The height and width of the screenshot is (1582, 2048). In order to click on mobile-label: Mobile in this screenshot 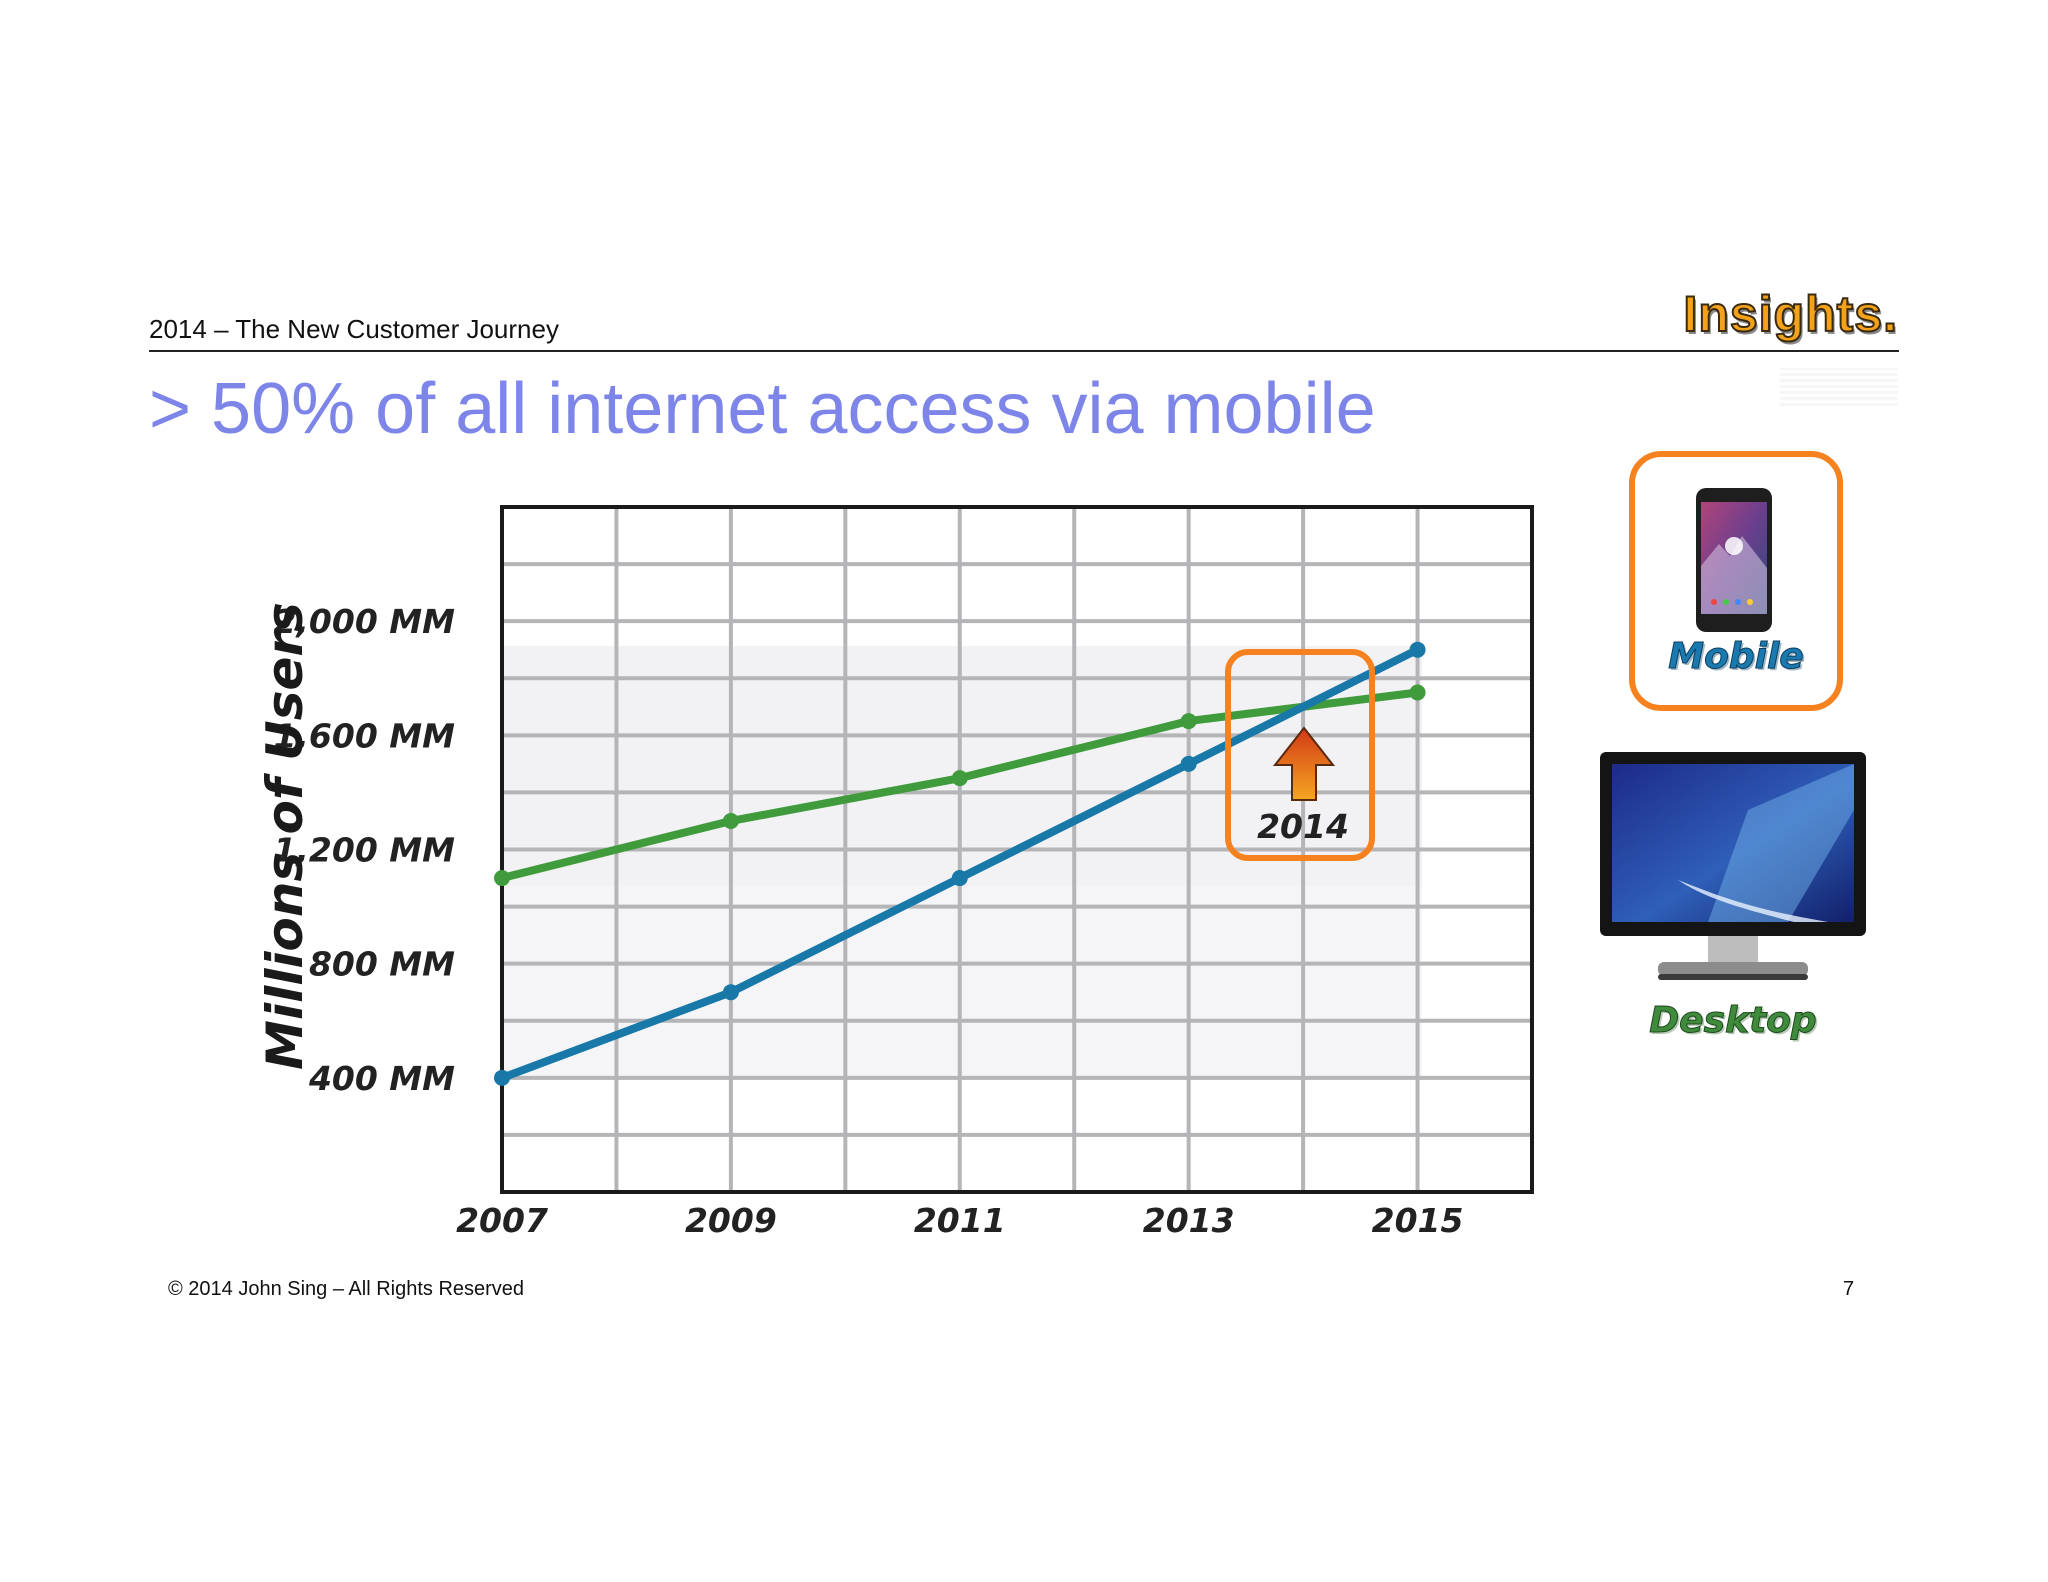, I will do `click(1736, 657)`.